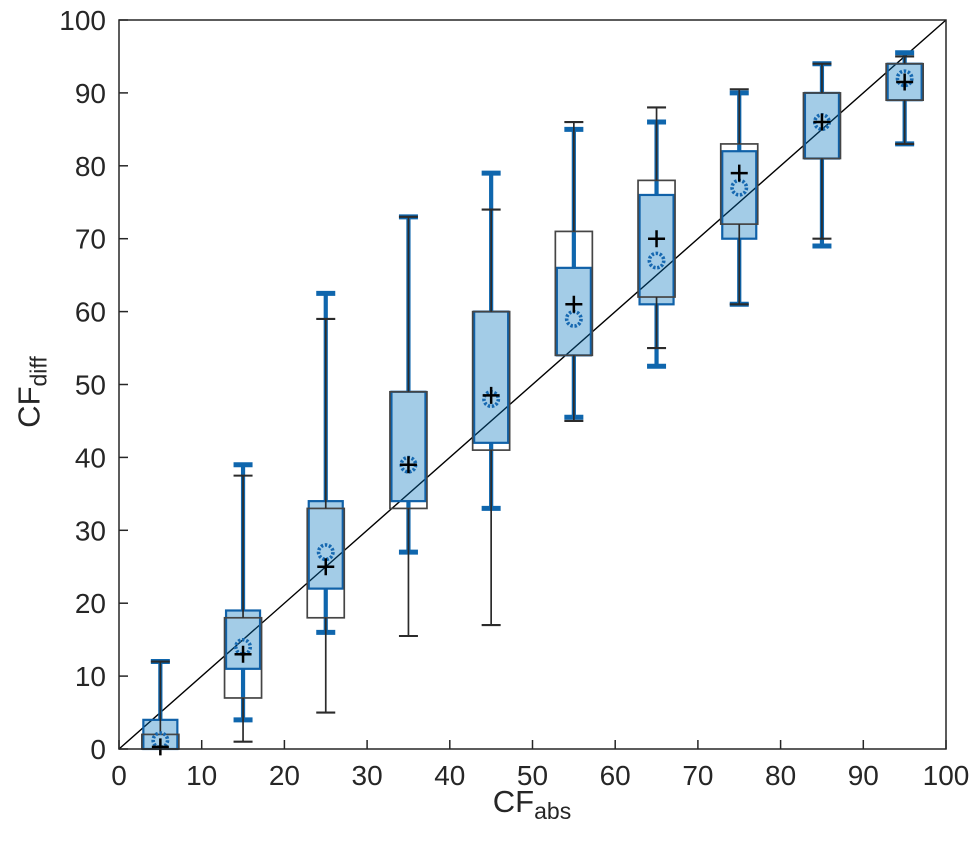 The width and height of the screenshot is (979, 849). Describe the element at coordinates (119, 775) in the screenshot. I see `x-tick-label: 0` at that location.